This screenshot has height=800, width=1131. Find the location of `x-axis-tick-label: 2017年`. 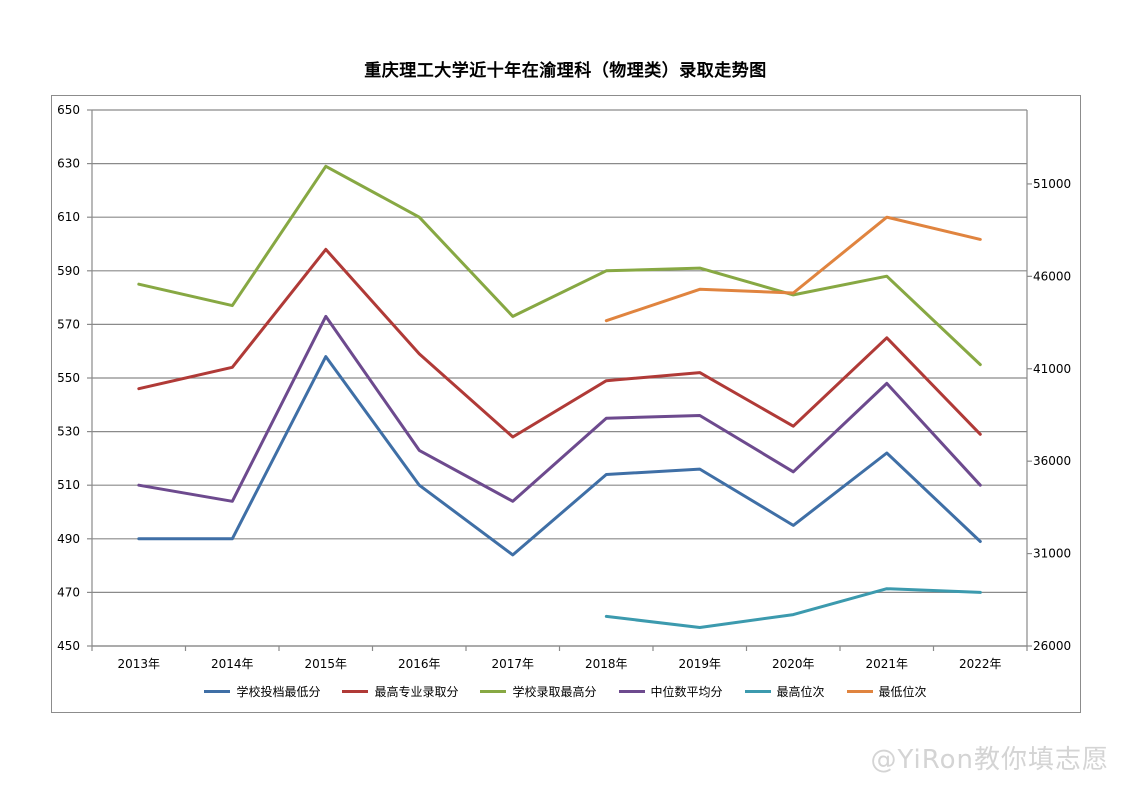

x-axis-tick-label: 2017年 is located at coordinates (512, 664).